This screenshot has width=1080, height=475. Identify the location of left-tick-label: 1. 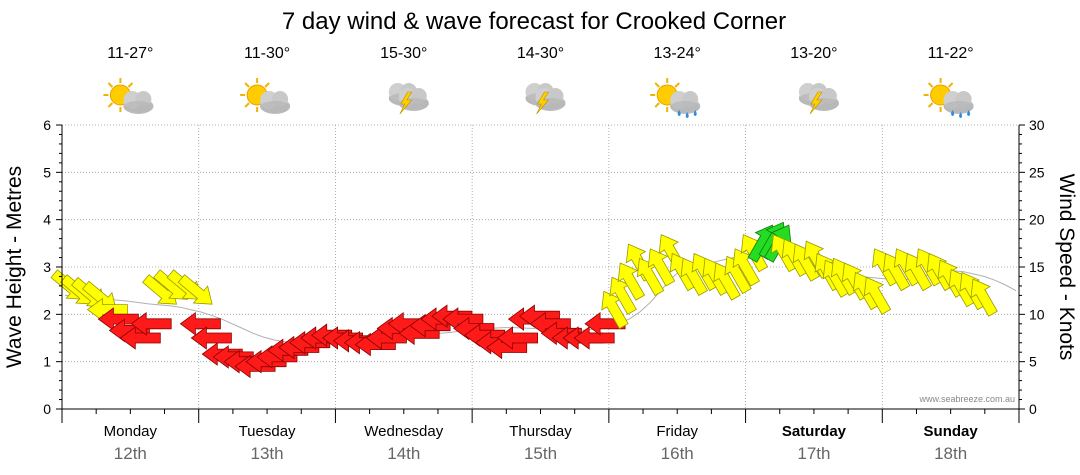
(47, 362).